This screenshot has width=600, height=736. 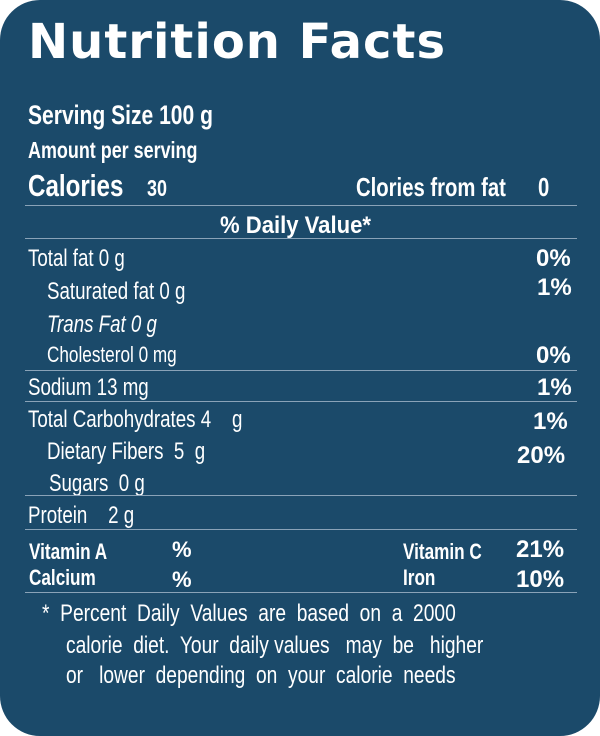 What do you see at coordinates (553, 355) in the screenshot?
I see `dv-cholesterol: 0%` at bounding box center [553, 355].